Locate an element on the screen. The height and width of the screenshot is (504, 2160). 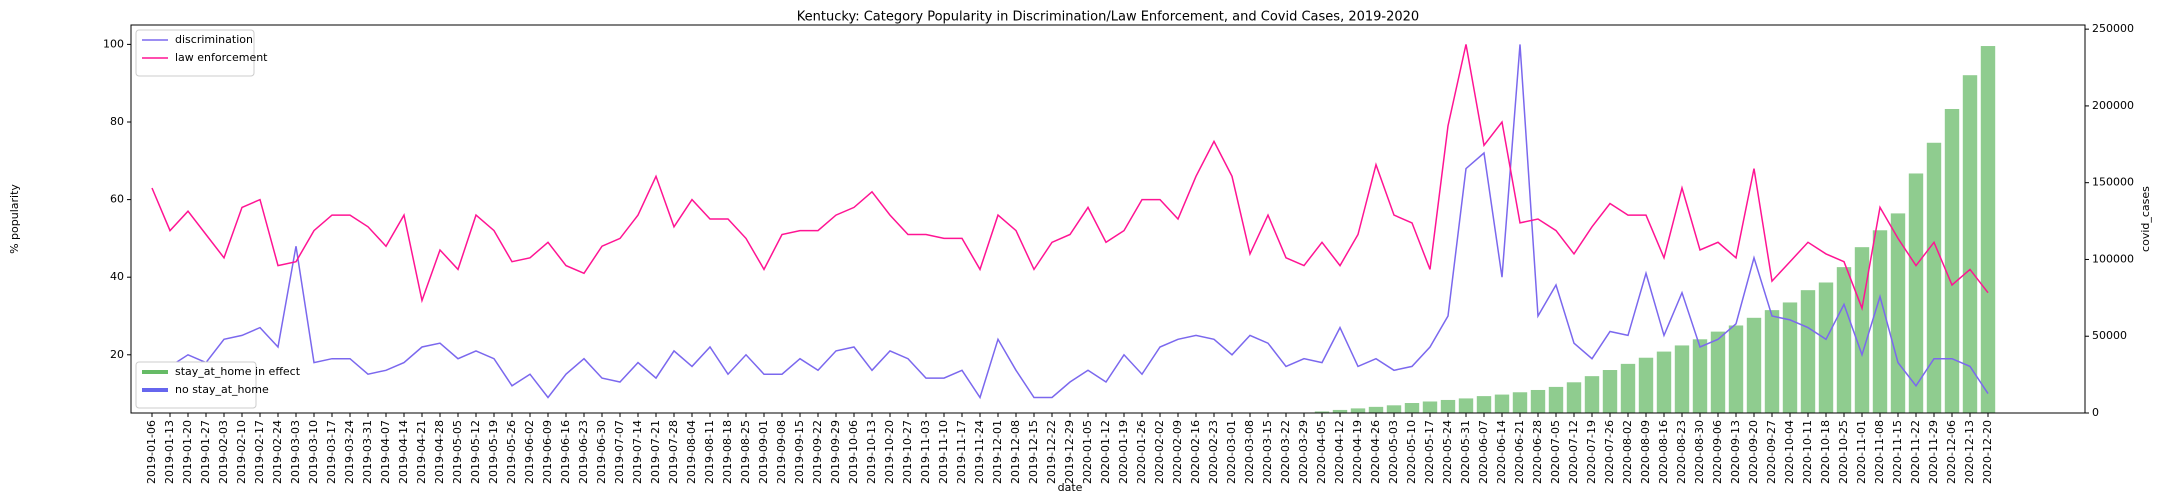
x-tick-label: 2019-10-20 is located at coordinates (889, 452).